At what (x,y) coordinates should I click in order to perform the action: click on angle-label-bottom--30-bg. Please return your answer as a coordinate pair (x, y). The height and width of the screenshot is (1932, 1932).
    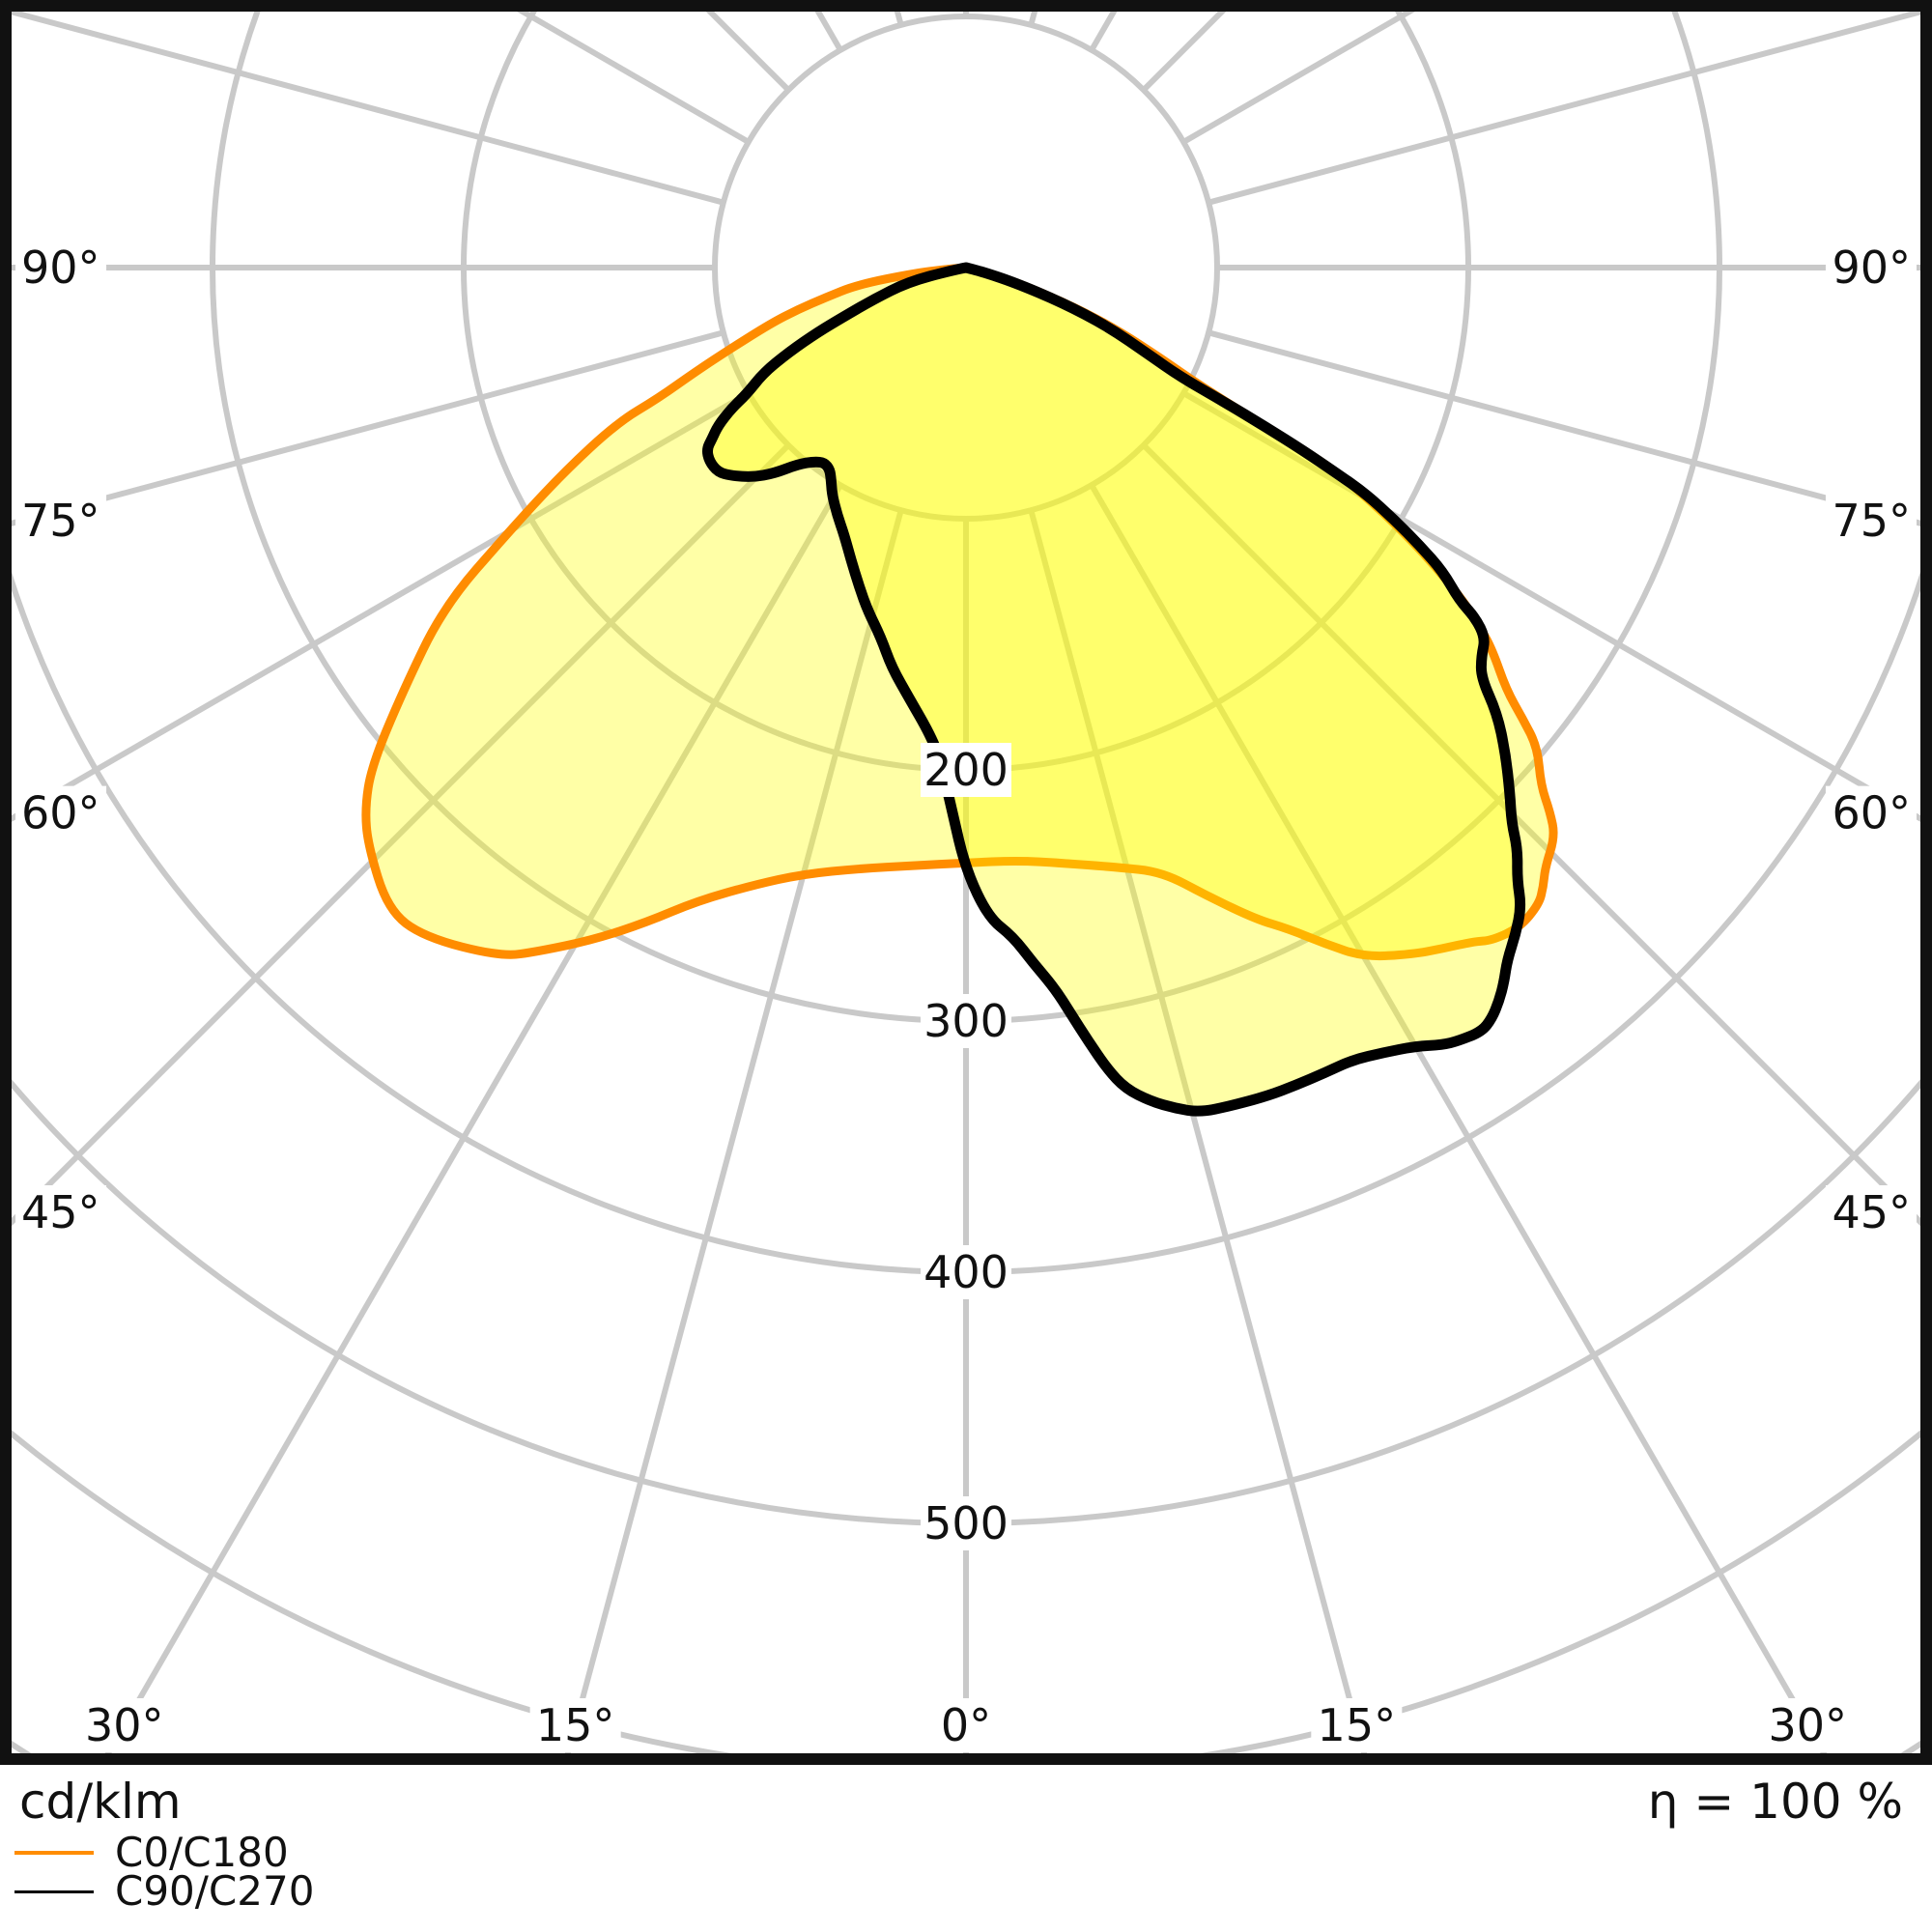
    Looking at the image, I should click on (124, 1725).